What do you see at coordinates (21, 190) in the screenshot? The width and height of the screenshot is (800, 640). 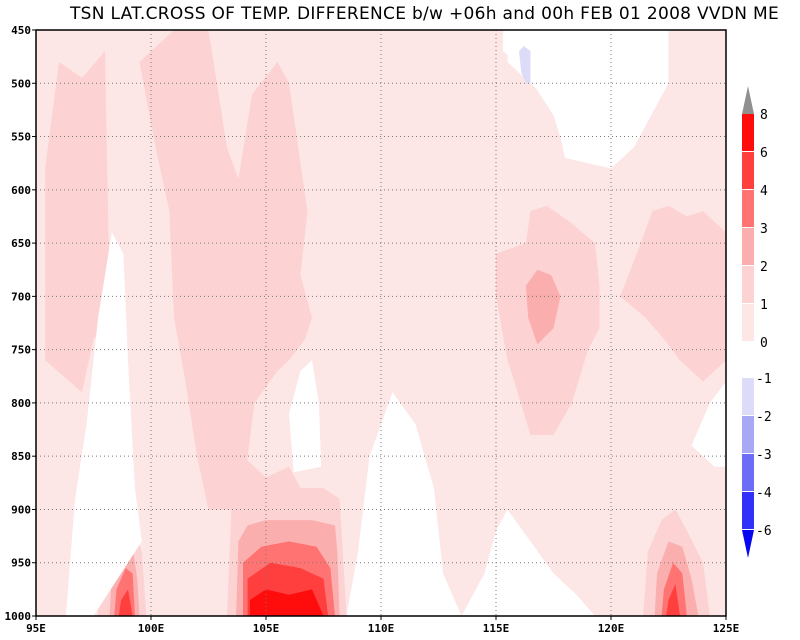 I see `y-tick-label: 600` at bounding box center [21, 190].